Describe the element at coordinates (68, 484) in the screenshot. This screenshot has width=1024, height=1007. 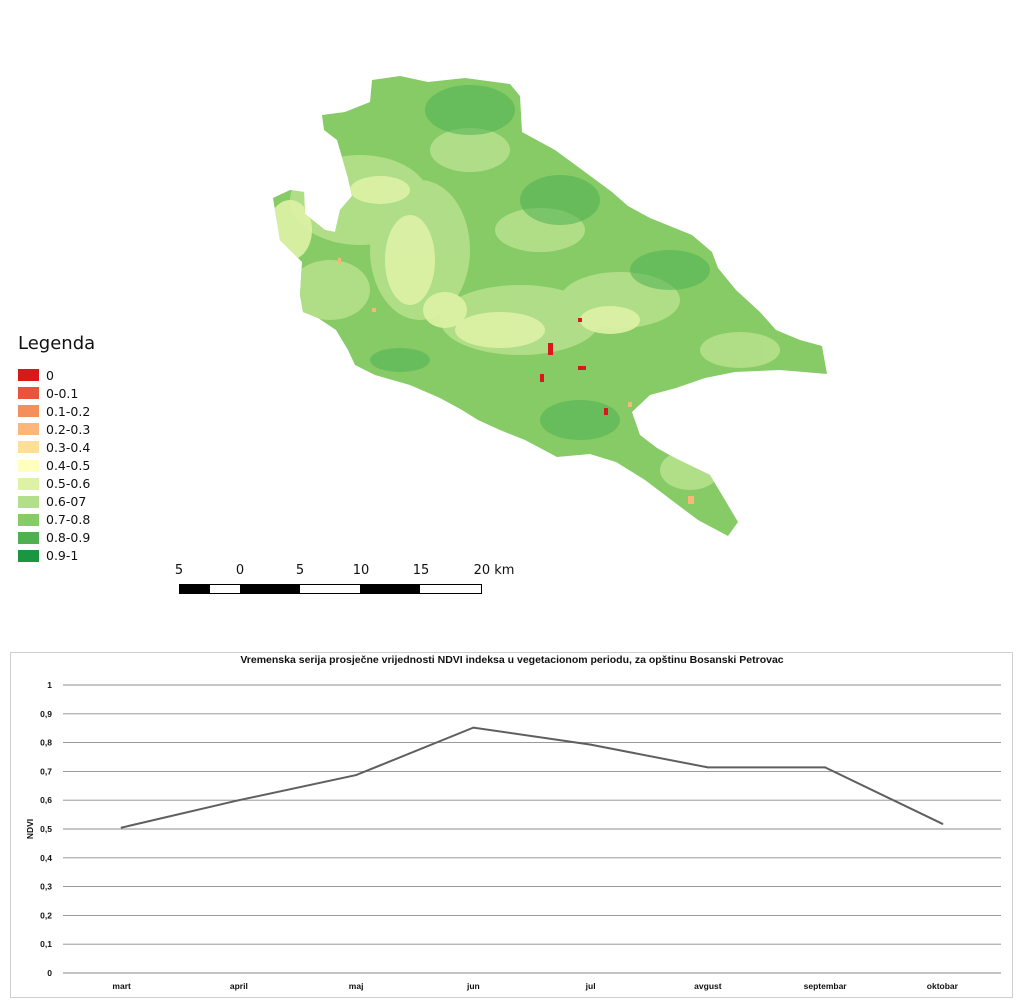
I see `legend-label: 0.5-0.6` at that location.